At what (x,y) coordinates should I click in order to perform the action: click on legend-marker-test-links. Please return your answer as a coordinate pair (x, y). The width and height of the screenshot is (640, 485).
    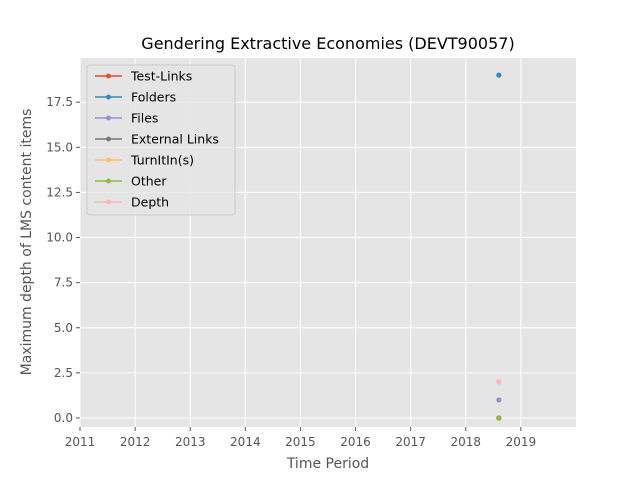
    Looking at the image, I should click on (108, 76).